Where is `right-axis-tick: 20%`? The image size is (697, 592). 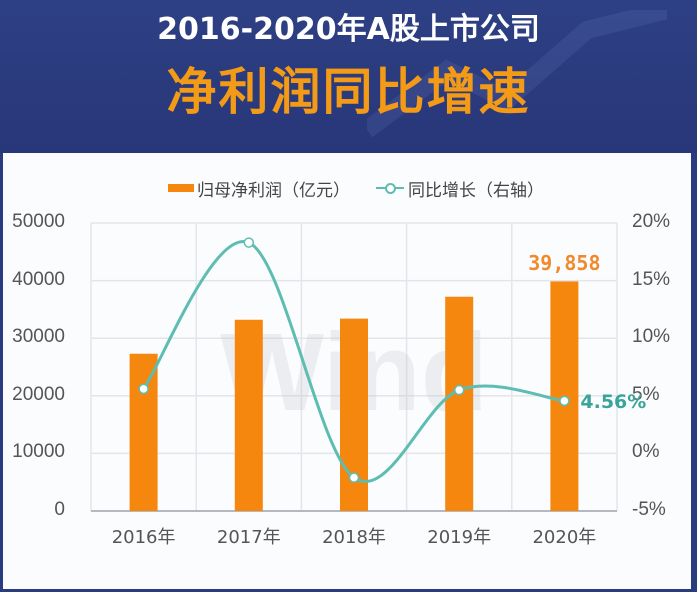
right-axis-tick: 20% is located at coordinates (651, 221).